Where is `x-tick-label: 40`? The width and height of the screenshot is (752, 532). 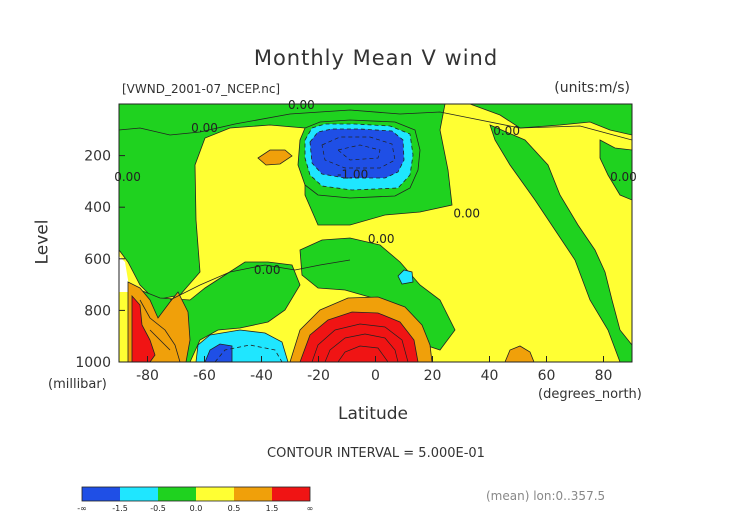 x-tick-label: 40 is located at coordinates (490, 376).